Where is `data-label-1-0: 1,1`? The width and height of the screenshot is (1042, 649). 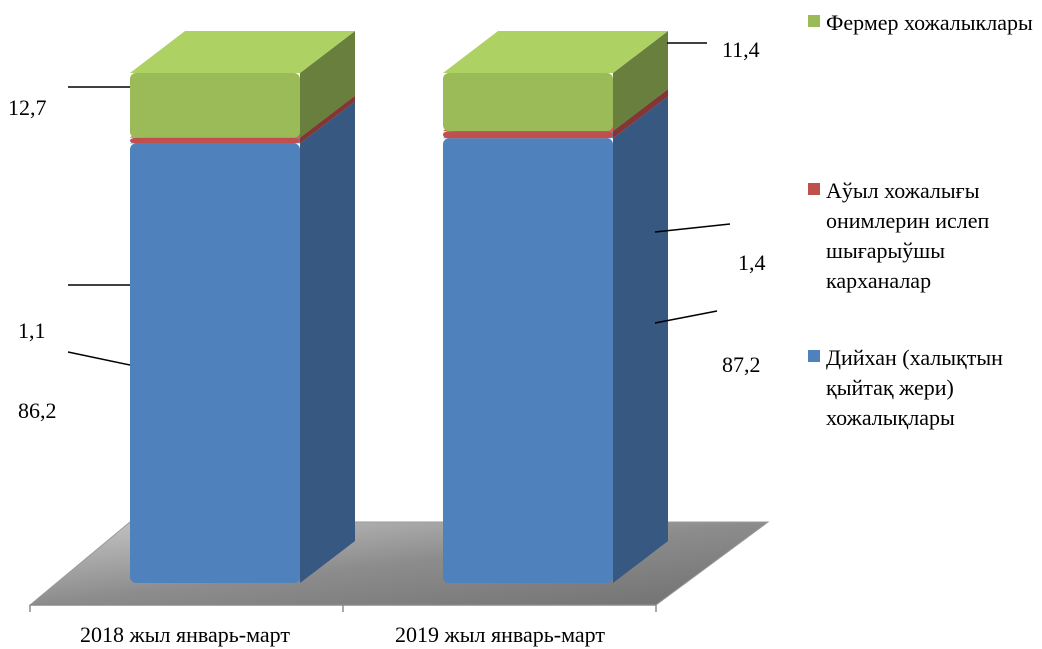
data-label-1-0: 1,1 is located at coordinates (32, 330).